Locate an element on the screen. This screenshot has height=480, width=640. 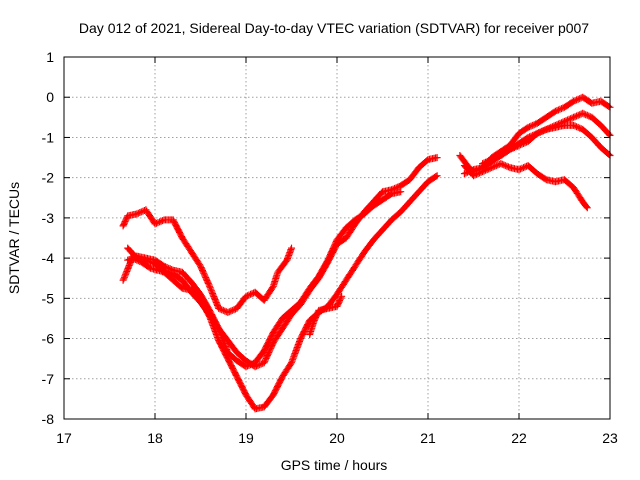
x-tick-label: 19 is located at coordinates (246, 438).